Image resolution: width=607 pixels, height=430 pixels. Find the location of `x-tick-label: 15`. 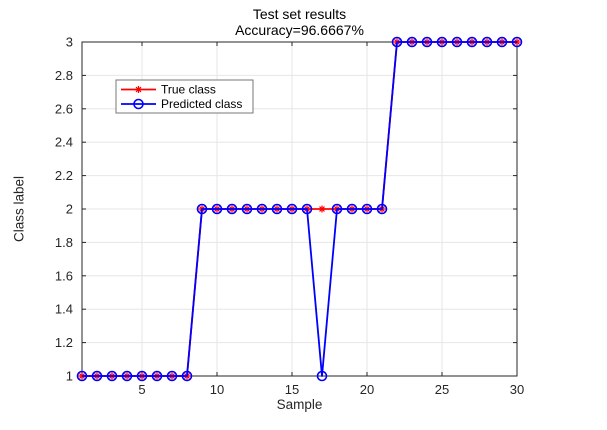

x-tick-label: 15 is located at coordinates (292, 389).